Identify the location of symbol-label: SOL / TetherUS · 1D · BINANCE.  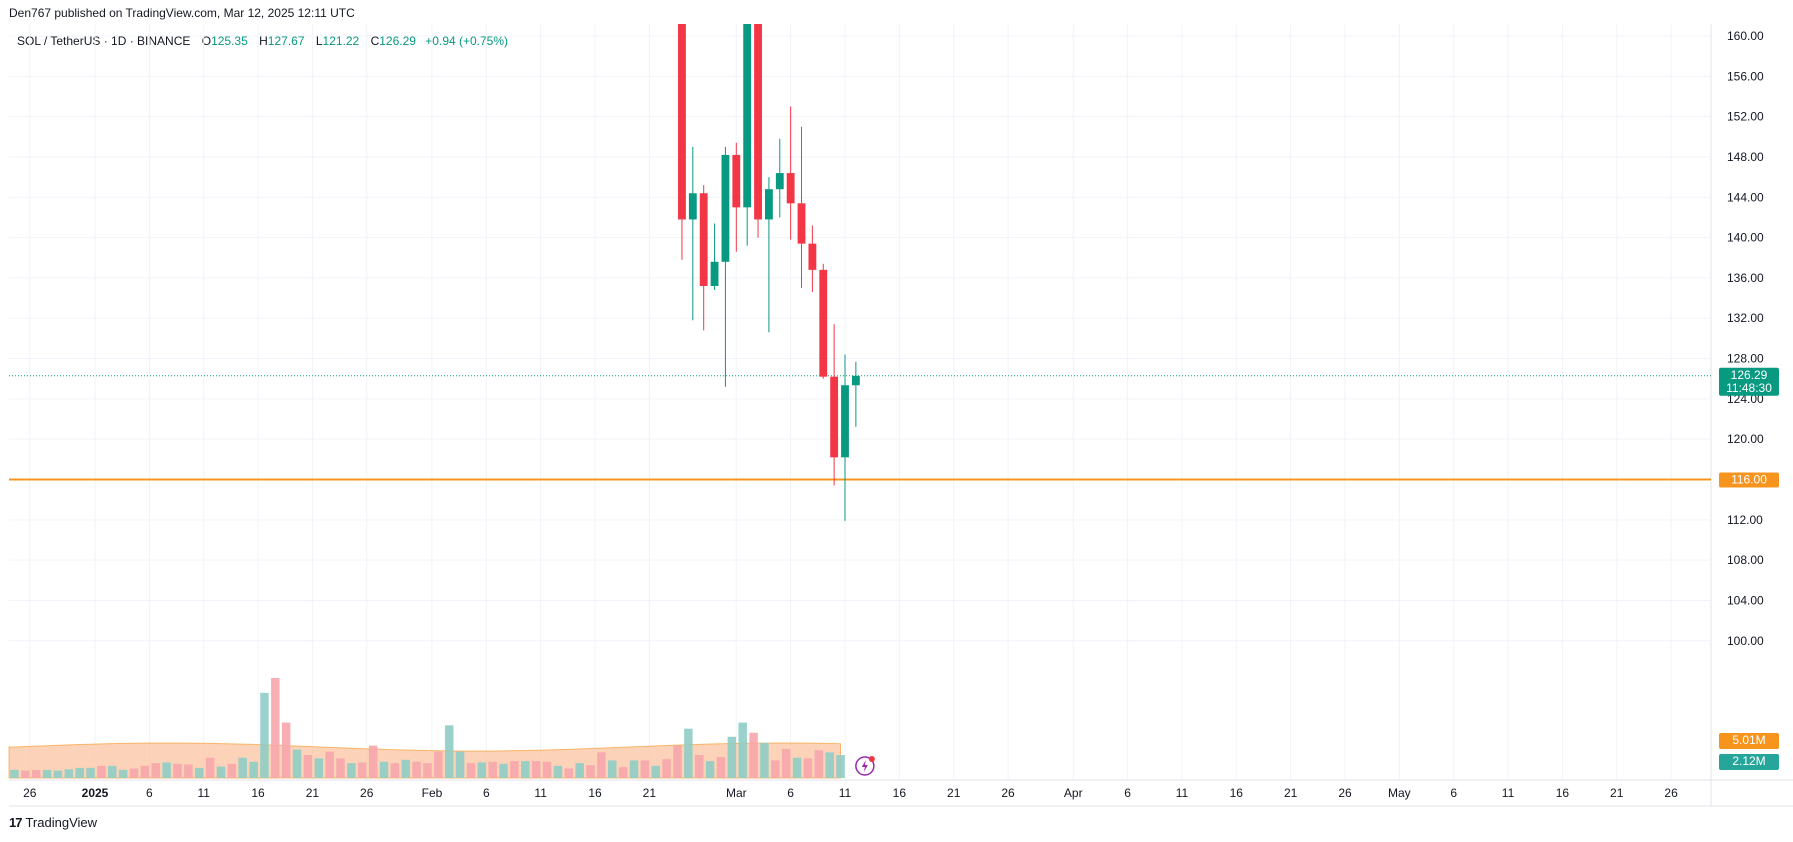
(104, 41).